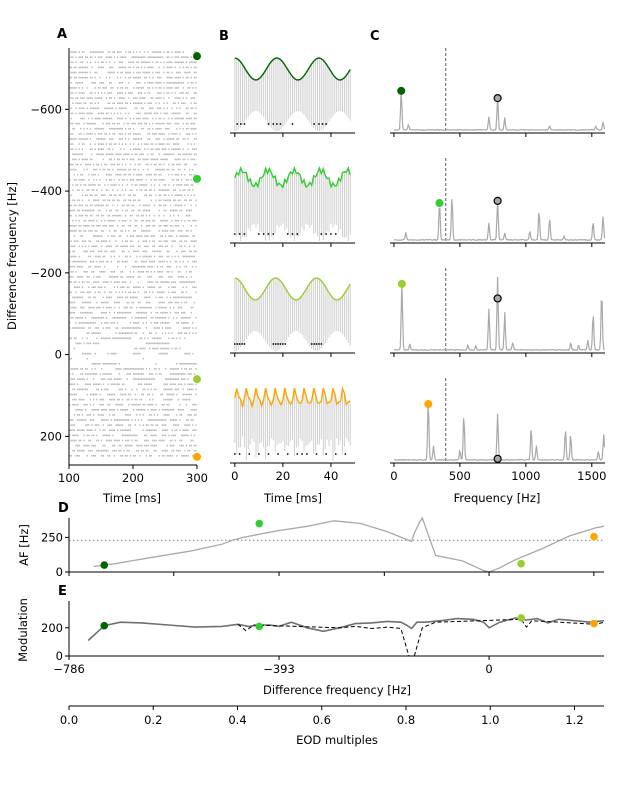 This screenshot has width=629, height=800. I want to click on df-peak-marker, so click(439, 203).